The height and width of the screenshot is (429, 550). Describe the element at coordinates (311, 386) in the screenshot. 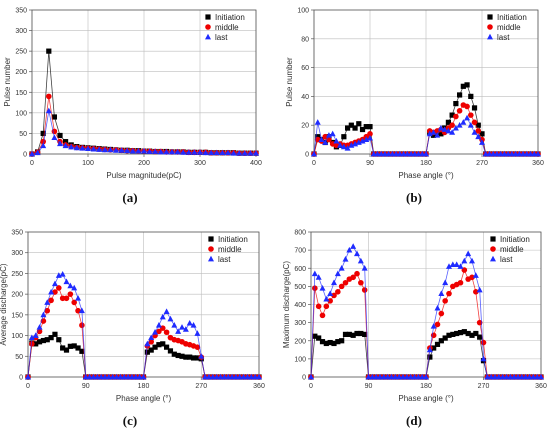

I see `x-tick-label: 0` at that location.